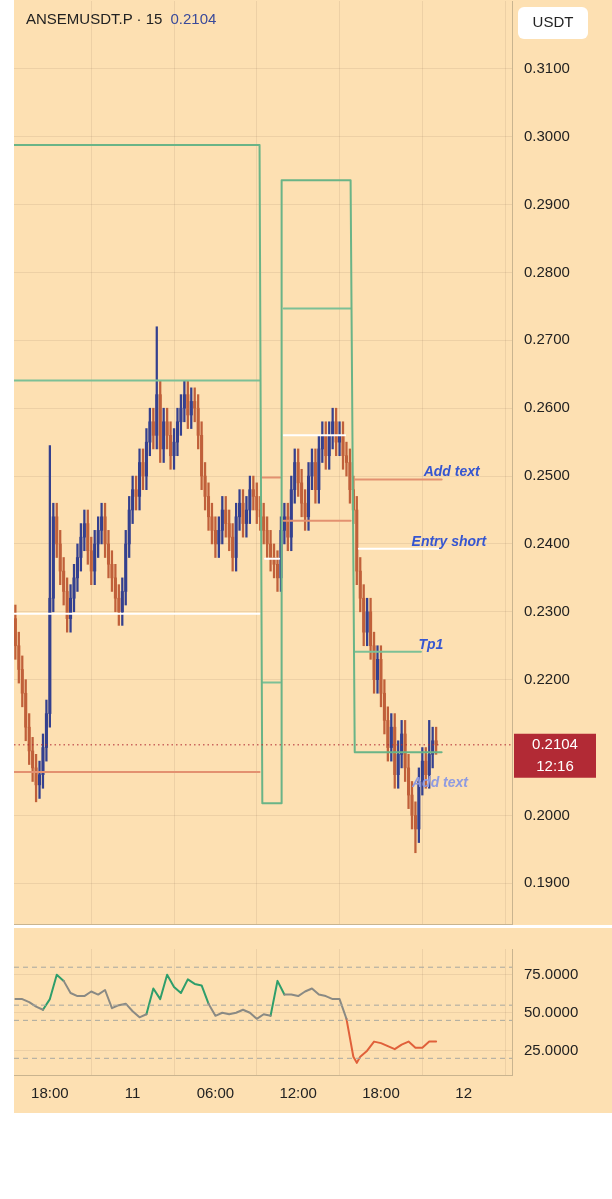 Image resolution: width=612 pixels, height=1199 pixels. What do you see at coordinates (547, 135) in the screenshot?
I see `y-tick-label: 0.3000` at bounding box center [547, 135].